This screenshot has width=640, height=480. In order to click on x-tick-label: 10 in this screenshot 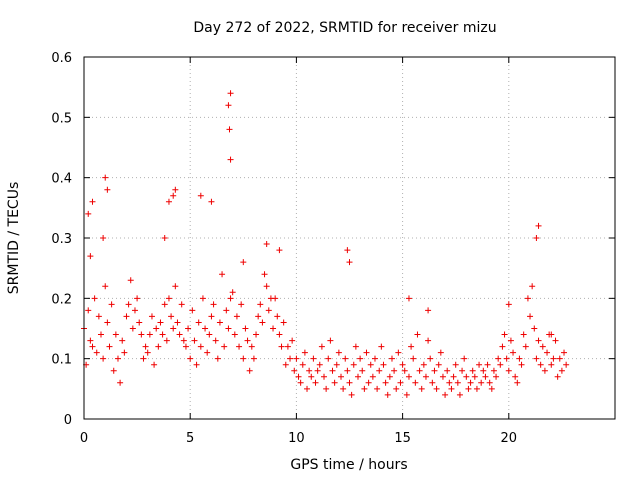, I will do `click(296, 438)`.